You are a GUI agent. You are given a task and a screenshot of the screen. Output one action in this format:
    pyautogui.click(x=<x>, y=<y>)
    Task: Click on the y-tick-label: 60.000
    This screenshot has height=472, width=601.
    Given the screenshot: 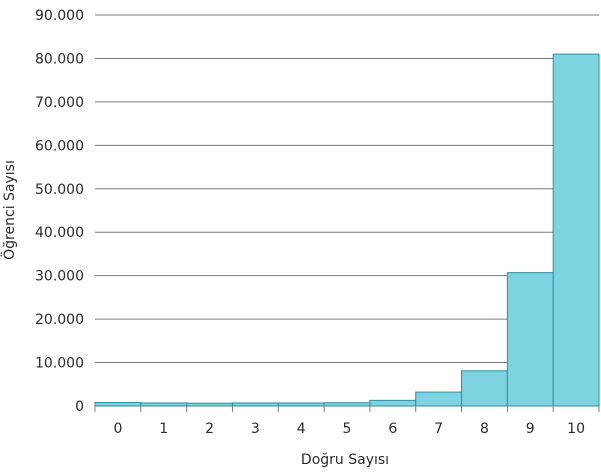 What is the action you would take?
    pyautogui.click(x=59, y=146)
    